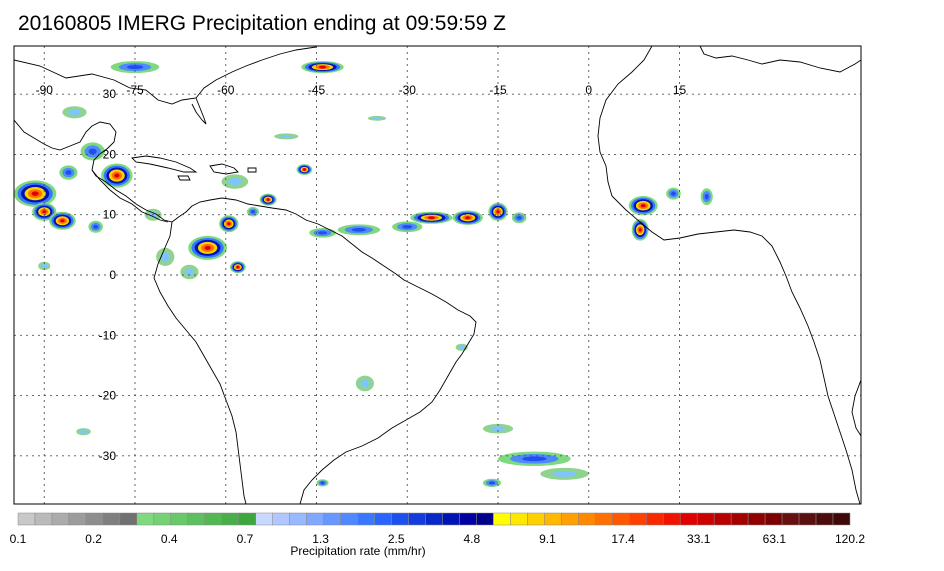  Describe the element at coordinates (224, 169) in the screenshot. I see `island-hispaniola` at that location.